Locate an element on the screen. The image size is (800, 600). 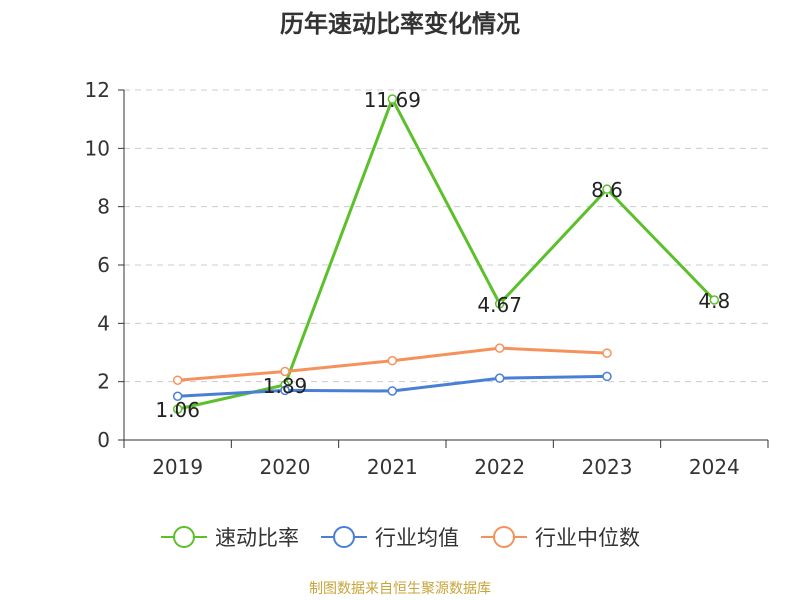
data-label: 1.06 is located at coordinates (177, 410).